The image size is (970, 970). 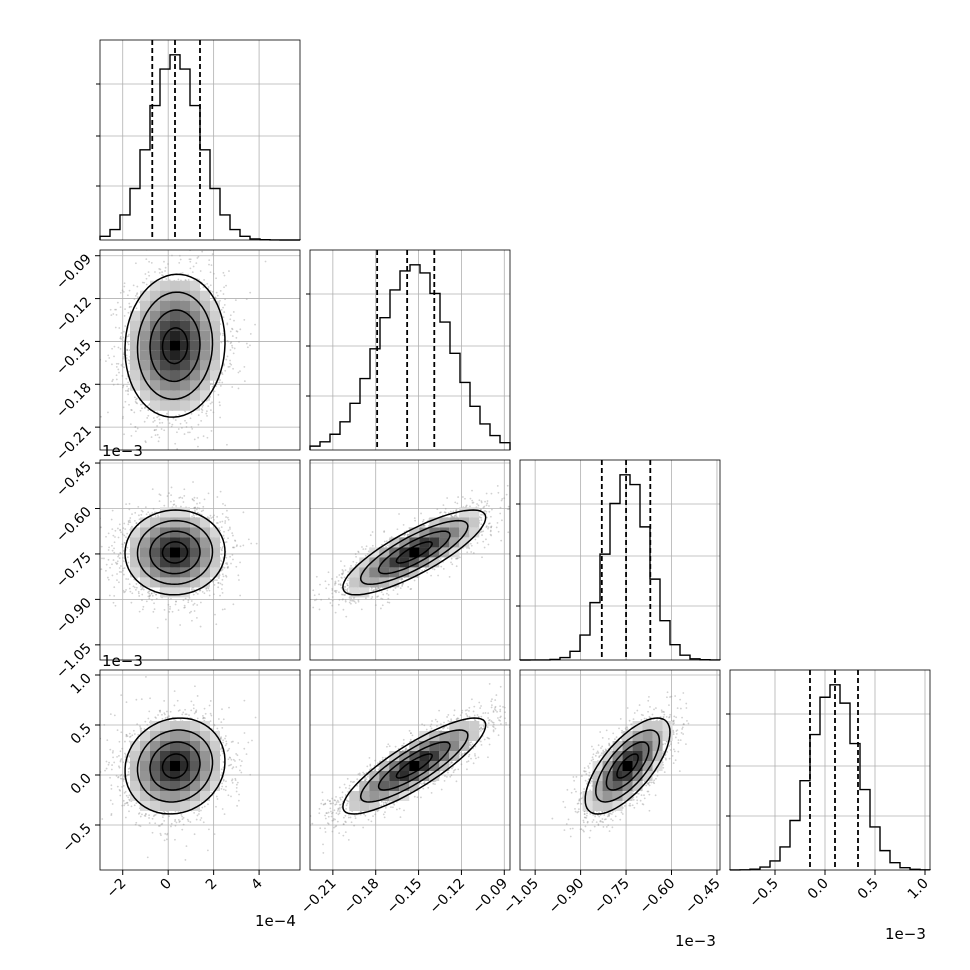 What do you see at coordinates (257, 884) in the screenshot?
I see `x-tick-label-0-3: 4` at bounding box center [257, 884].